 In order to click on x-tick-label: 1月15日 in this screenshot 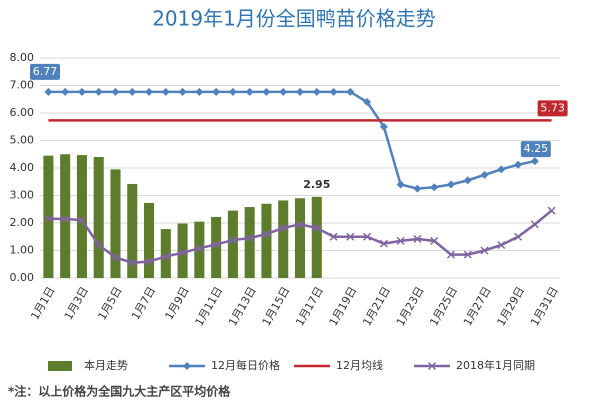, I will do `click(276, 307)`.